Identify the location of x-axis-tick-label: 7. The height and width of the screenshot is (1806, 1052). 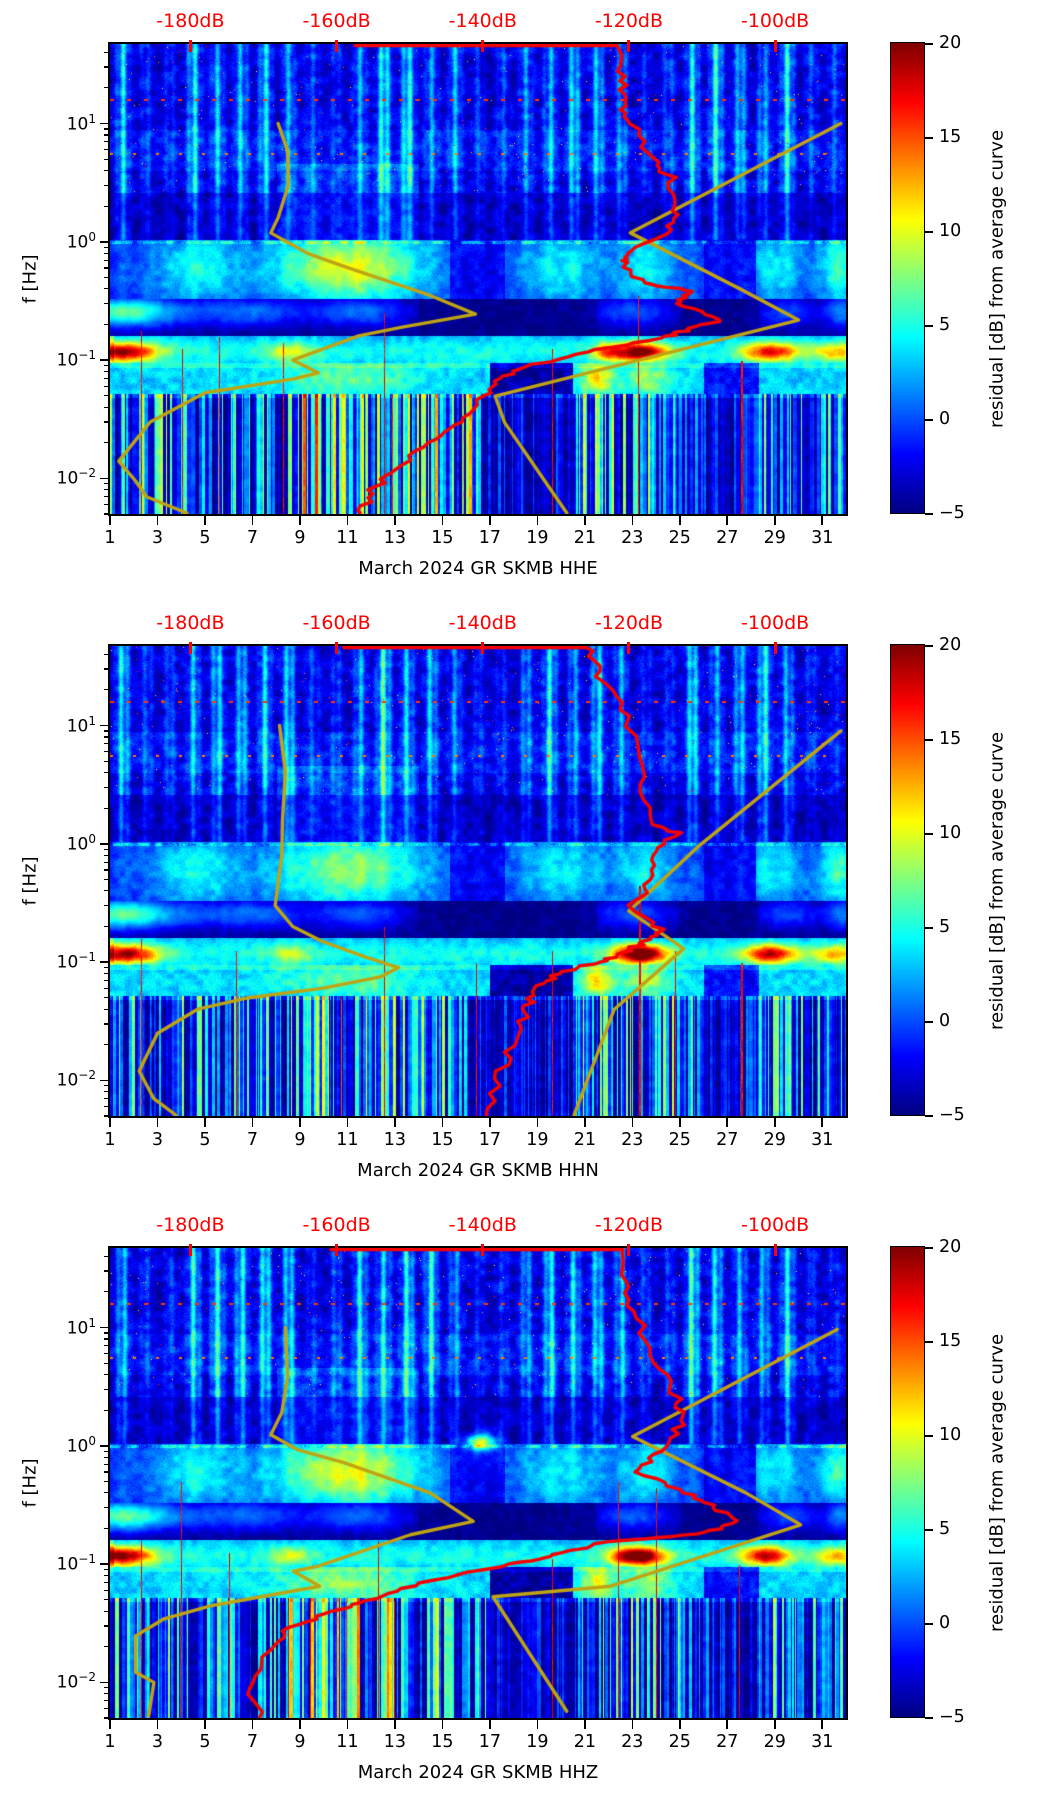
(252, 1742).